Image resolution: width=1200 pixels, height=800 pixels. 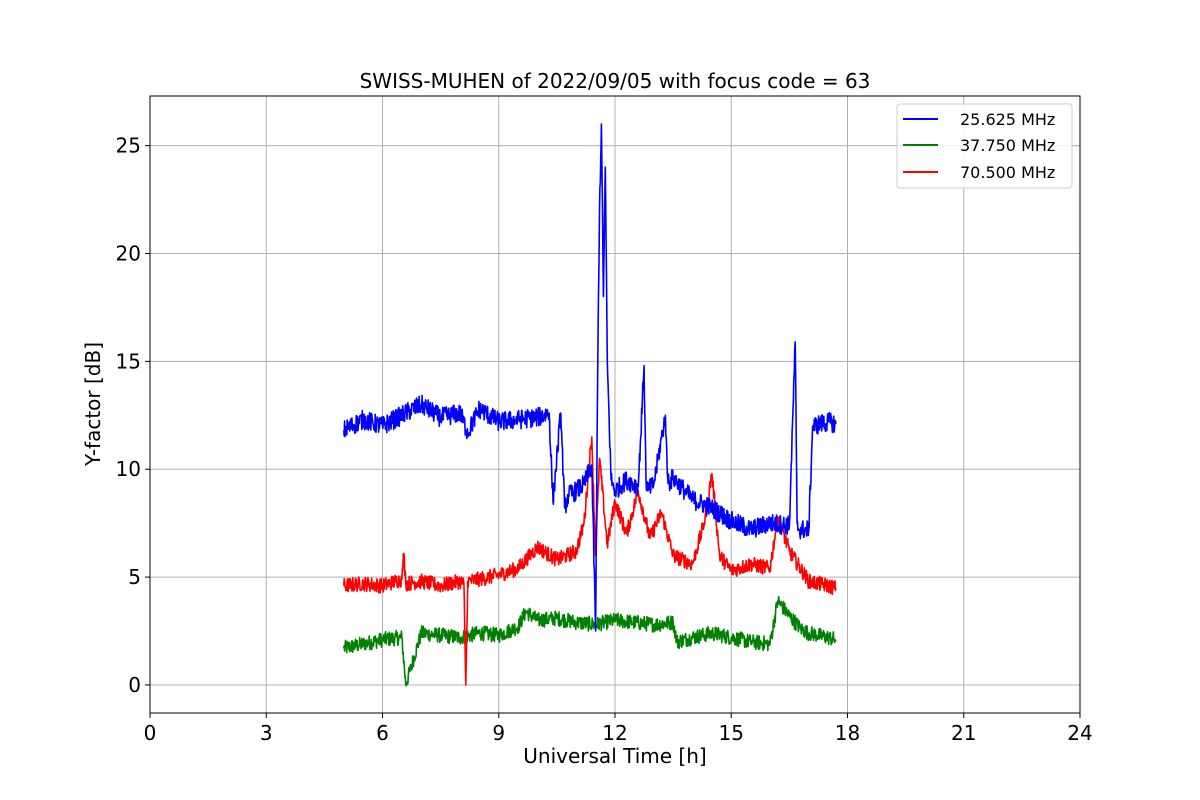 What do you see at coordinates (1079, 733) in the screenshot?
I see `x-tick-label: 24` at bounding box center [1079, 733].